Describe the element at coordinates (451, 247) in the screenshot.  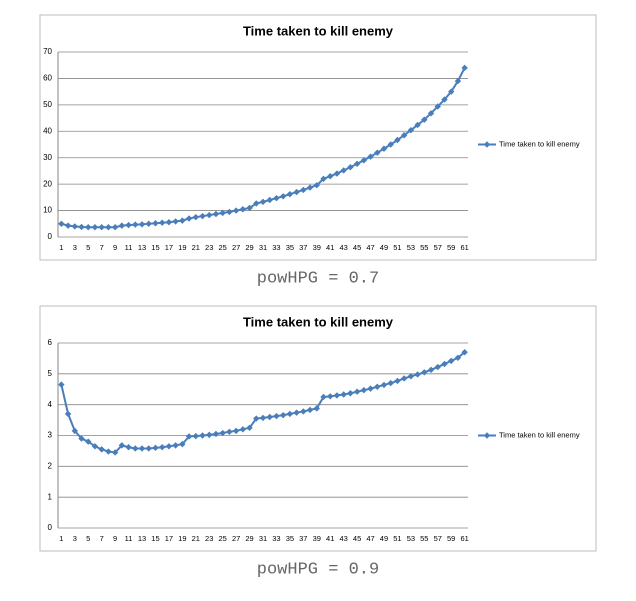
I see `x-tick-label: 59` at that location.